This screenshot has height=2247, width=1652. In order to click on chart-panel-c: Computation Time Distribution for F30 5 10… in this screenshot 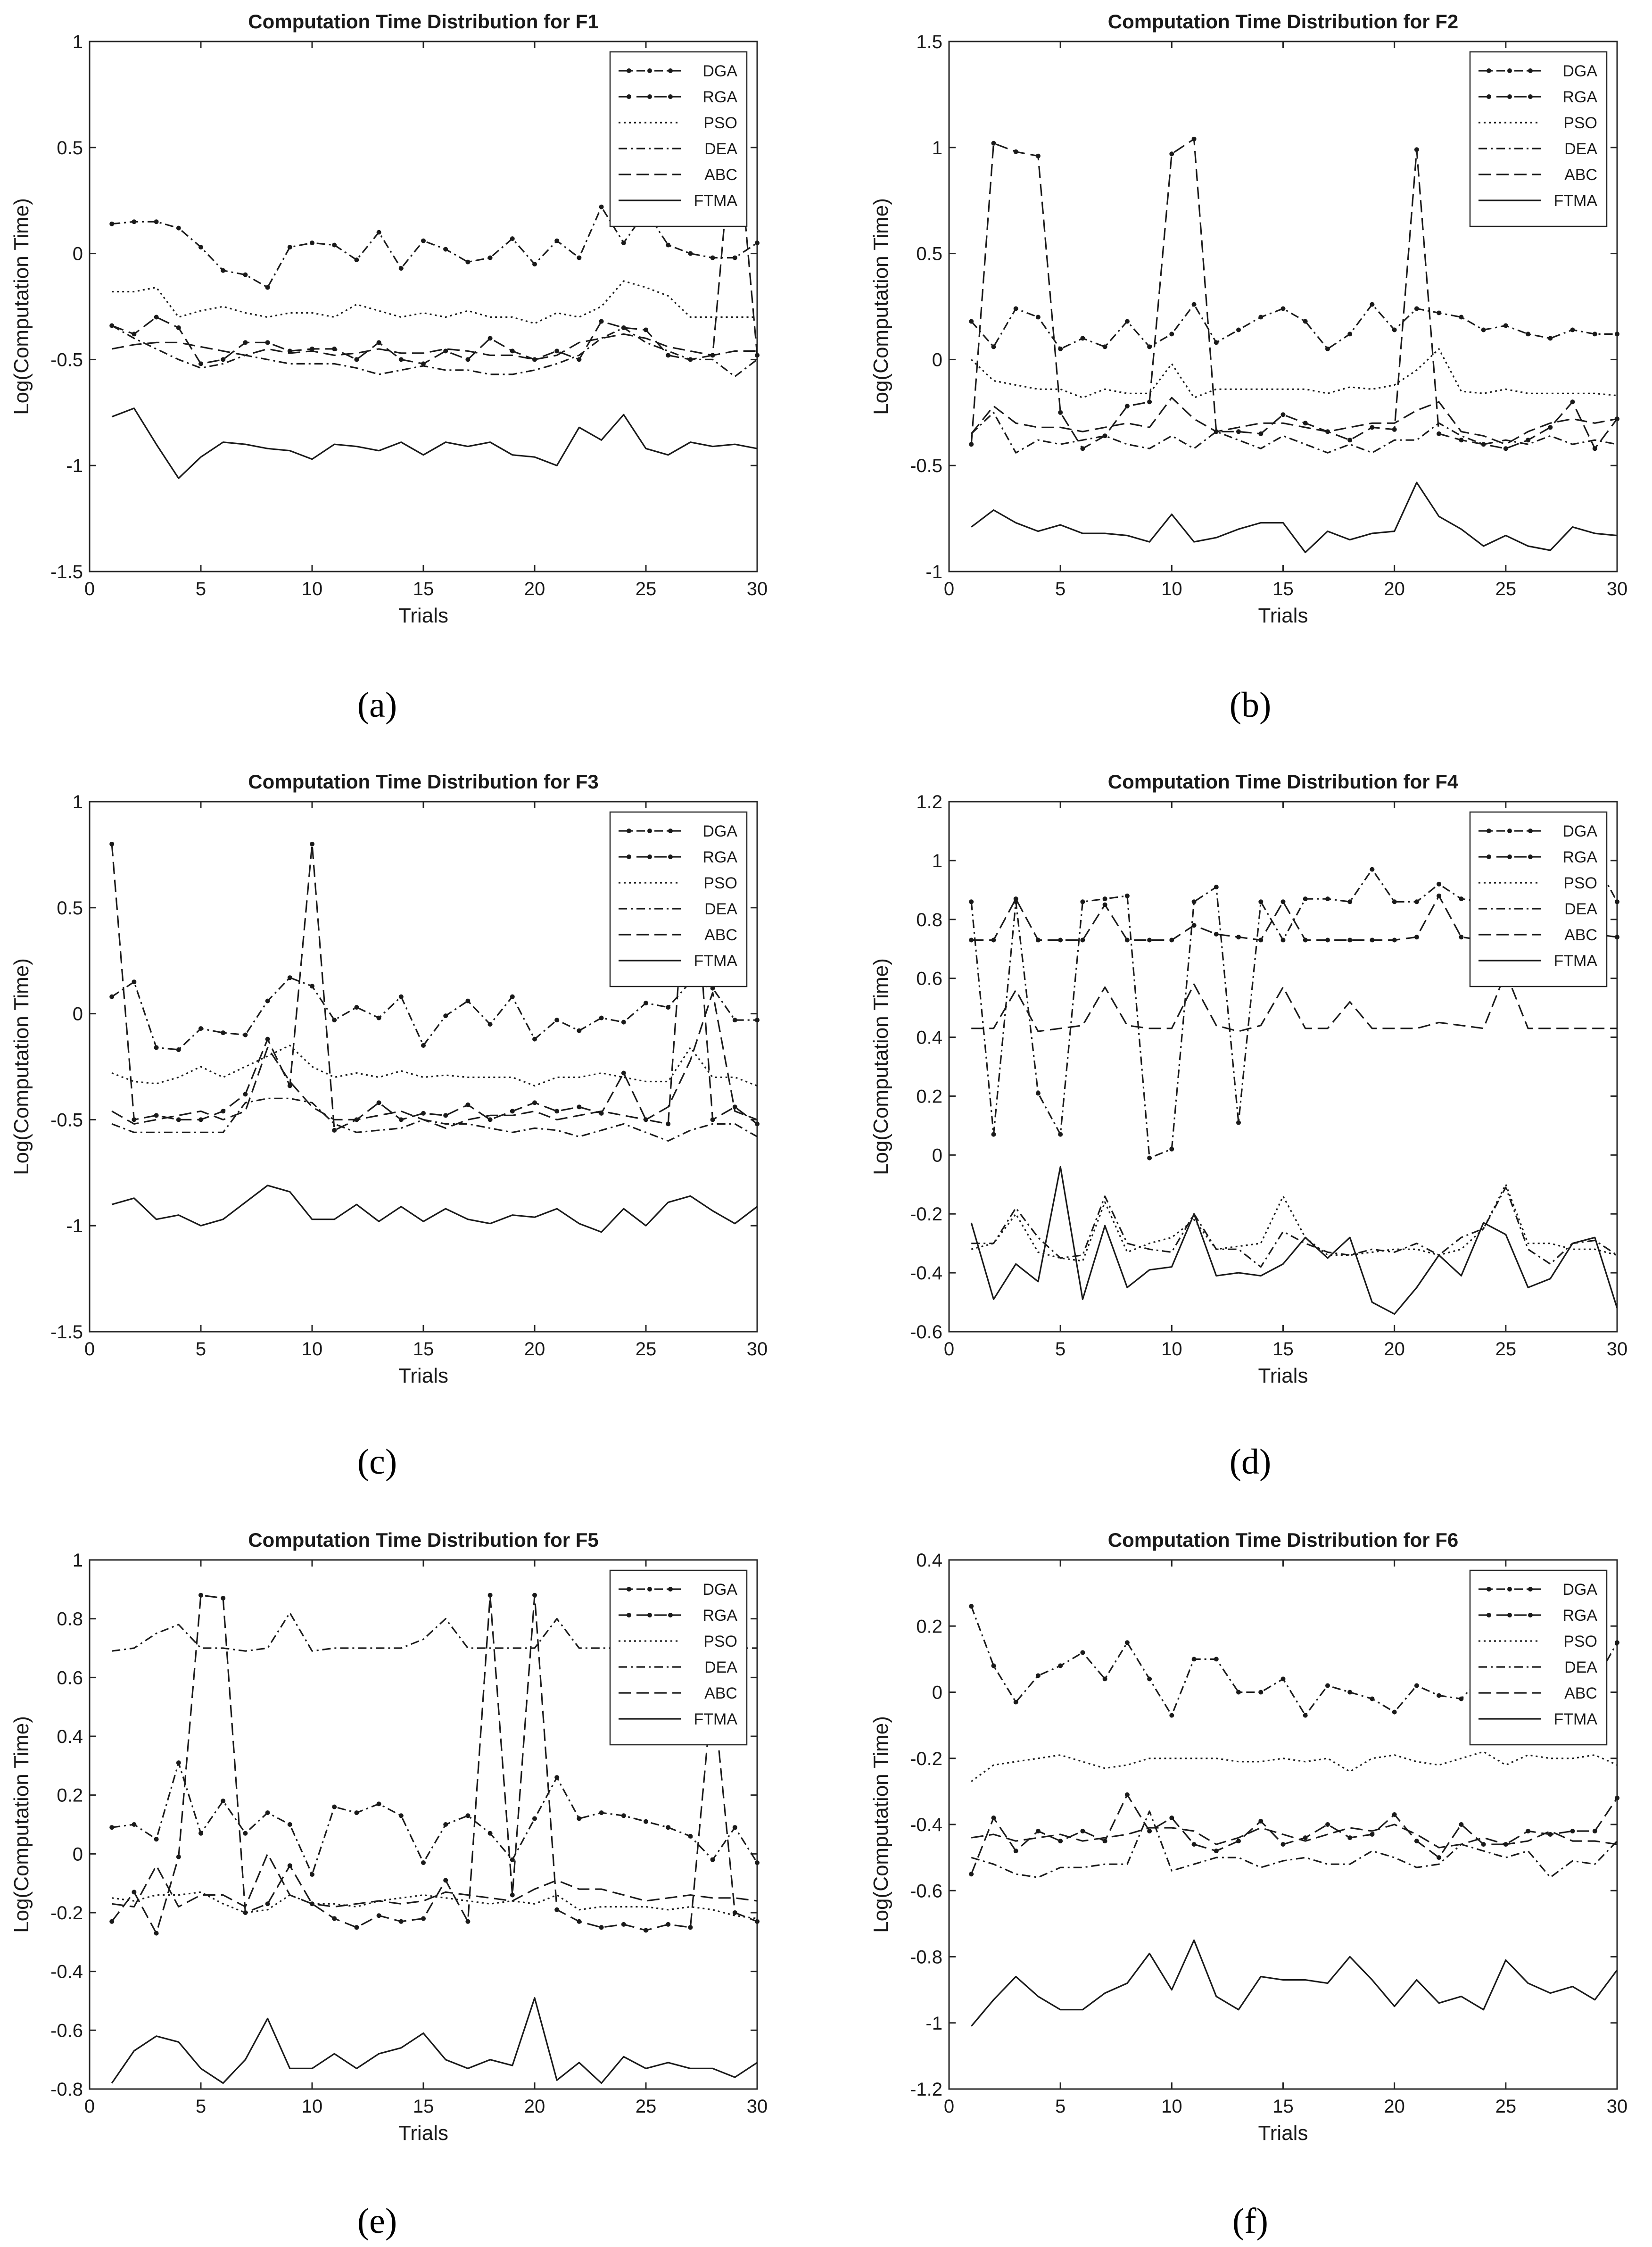, I will do `click(389, 1079)`.